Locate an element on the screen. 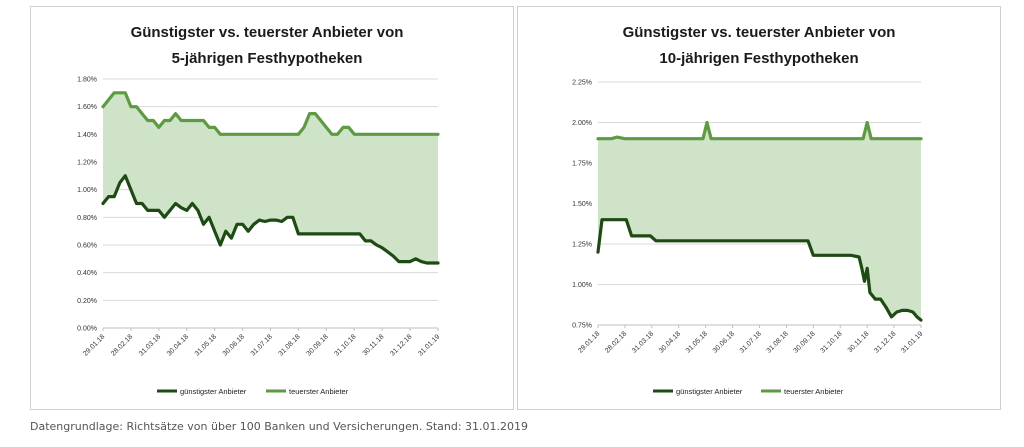 The width and height of the screenshot is (1024, 447). y-tick-label: 1.20% is located at coordinates (87, 163).